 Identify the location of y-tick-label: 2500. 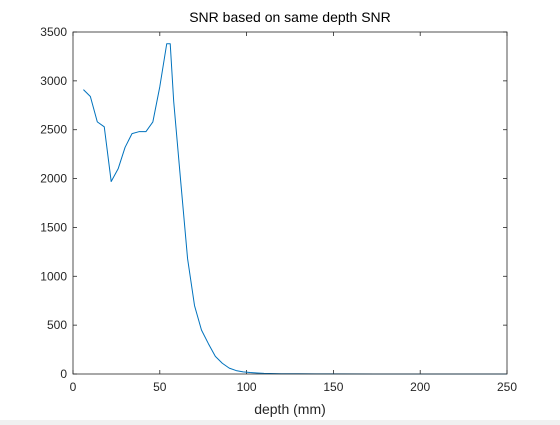
(53, 130).